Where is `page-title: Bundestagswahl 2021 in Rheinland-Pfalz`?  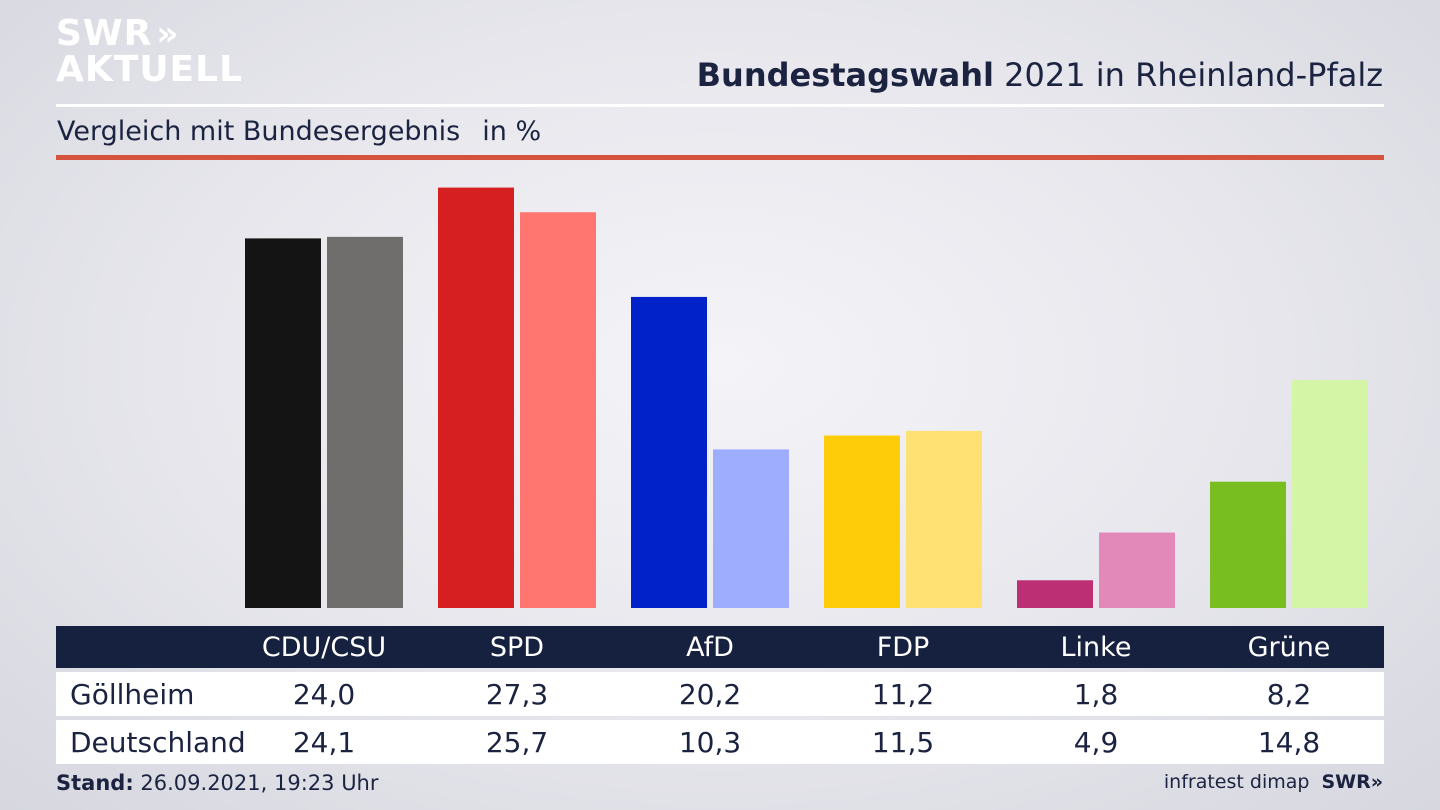 page-title: Bundestagswahl 2021 in Rheinland-Pfalz is located at coordinates (1040, 75).